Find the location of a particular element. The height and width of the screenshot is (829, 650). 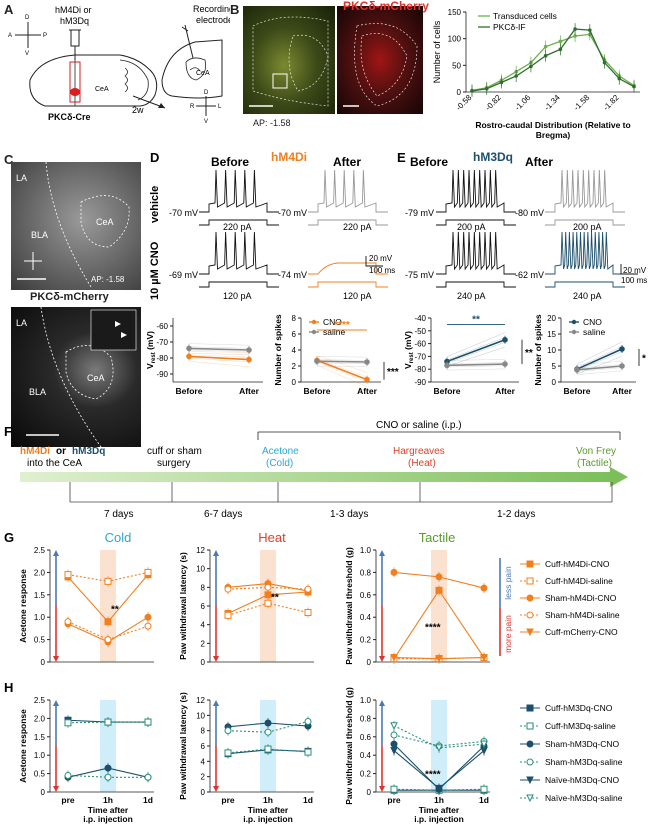

ap-label-b: AP: -1.58 is located at coordinates (272, 123).